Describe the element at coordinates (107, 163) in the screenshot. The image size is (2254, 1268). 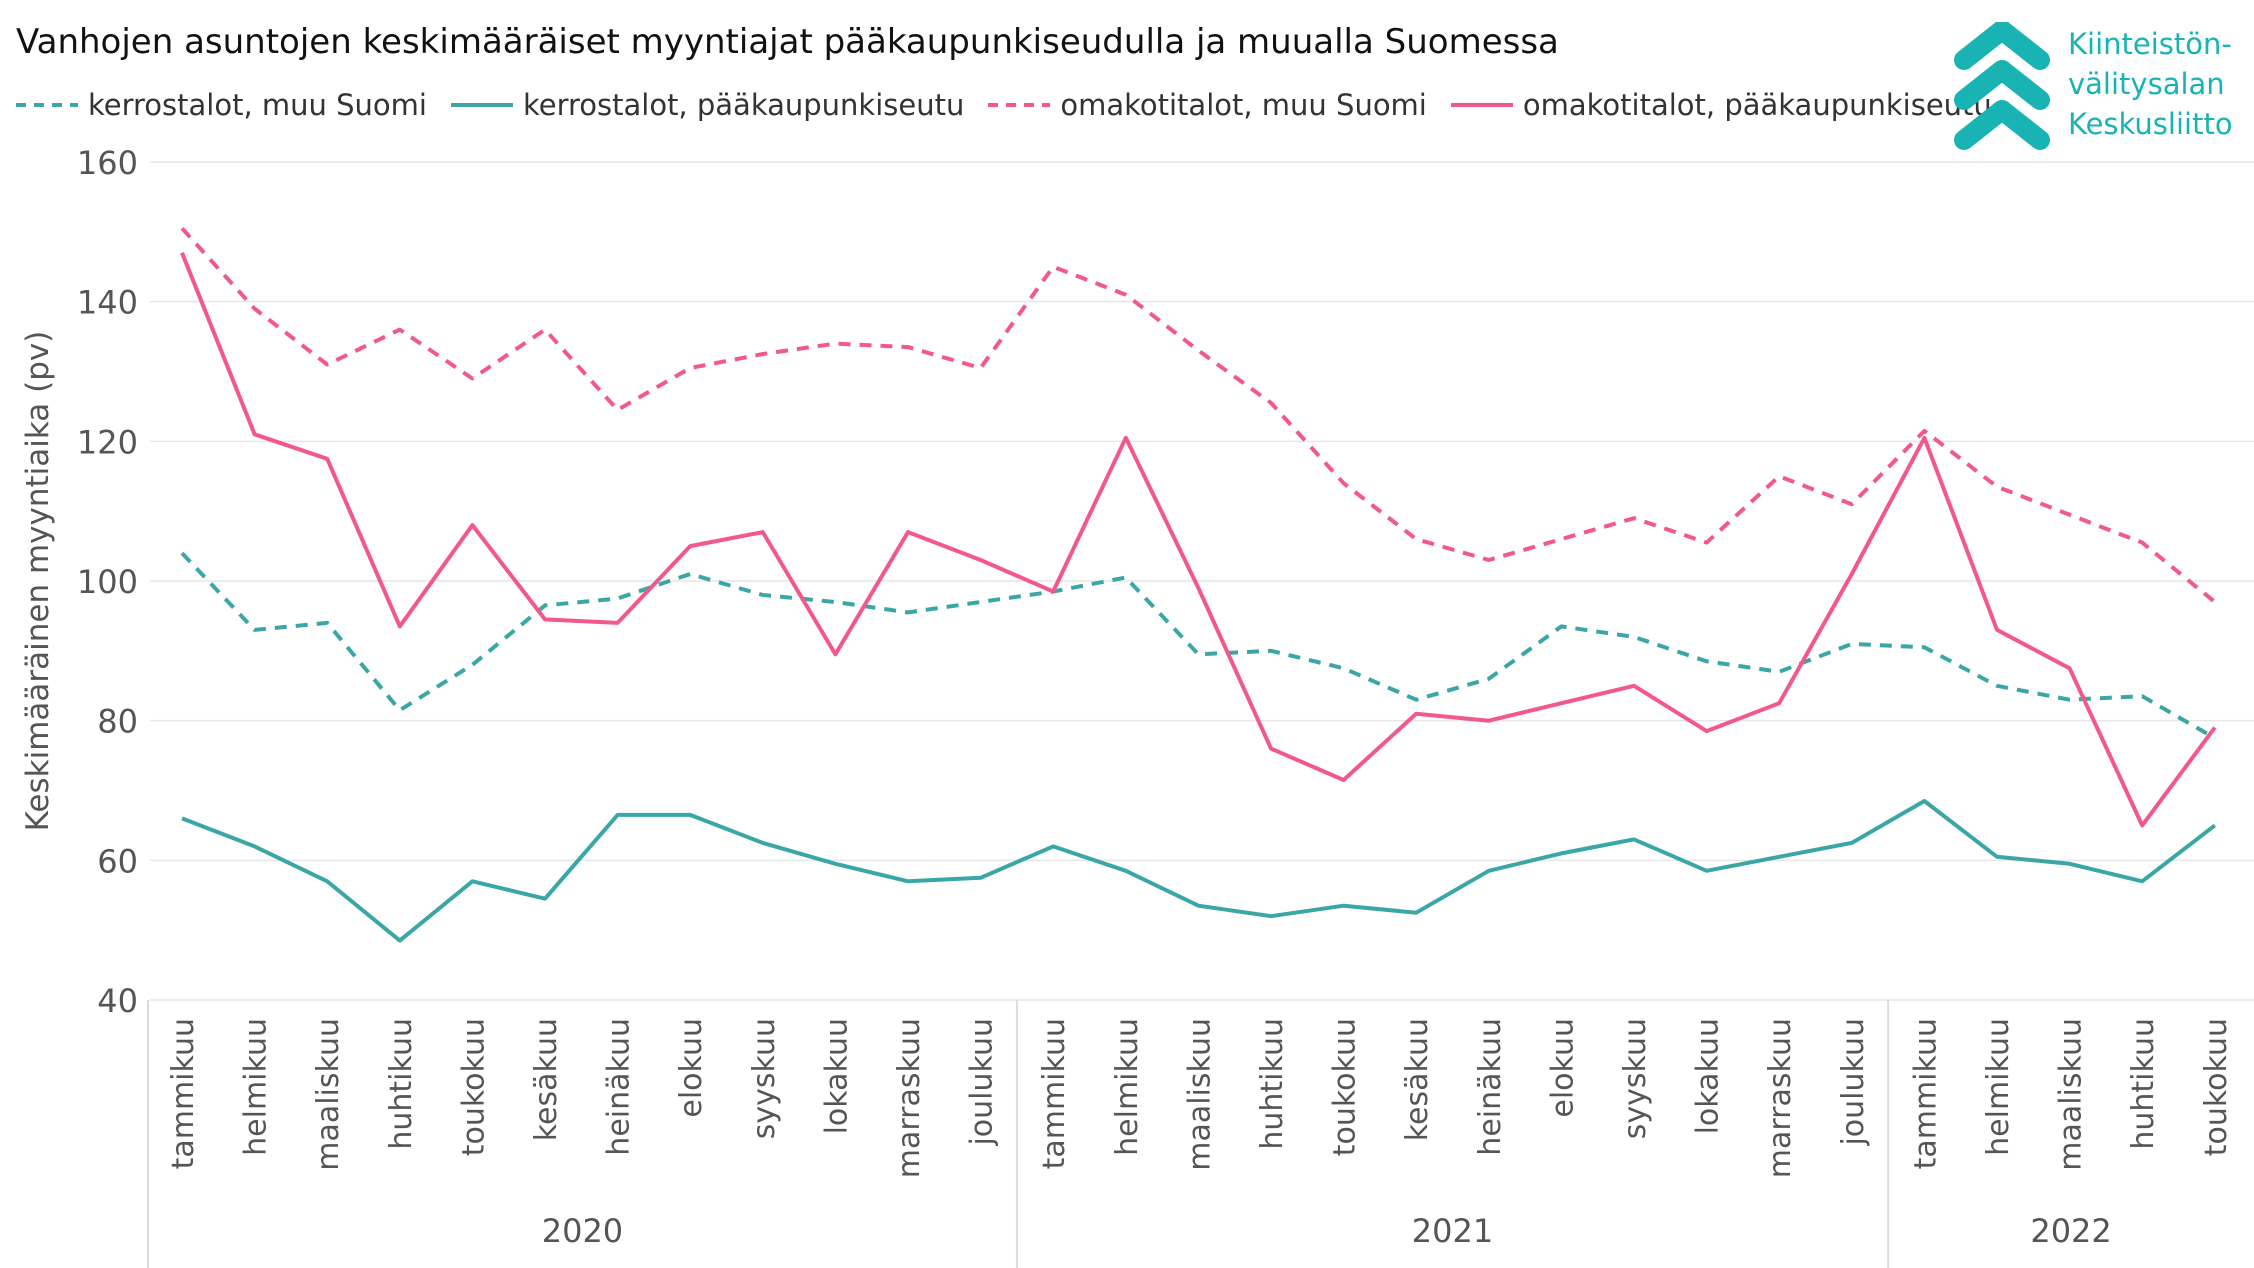
I see `y-tick-label: 160` at that location.